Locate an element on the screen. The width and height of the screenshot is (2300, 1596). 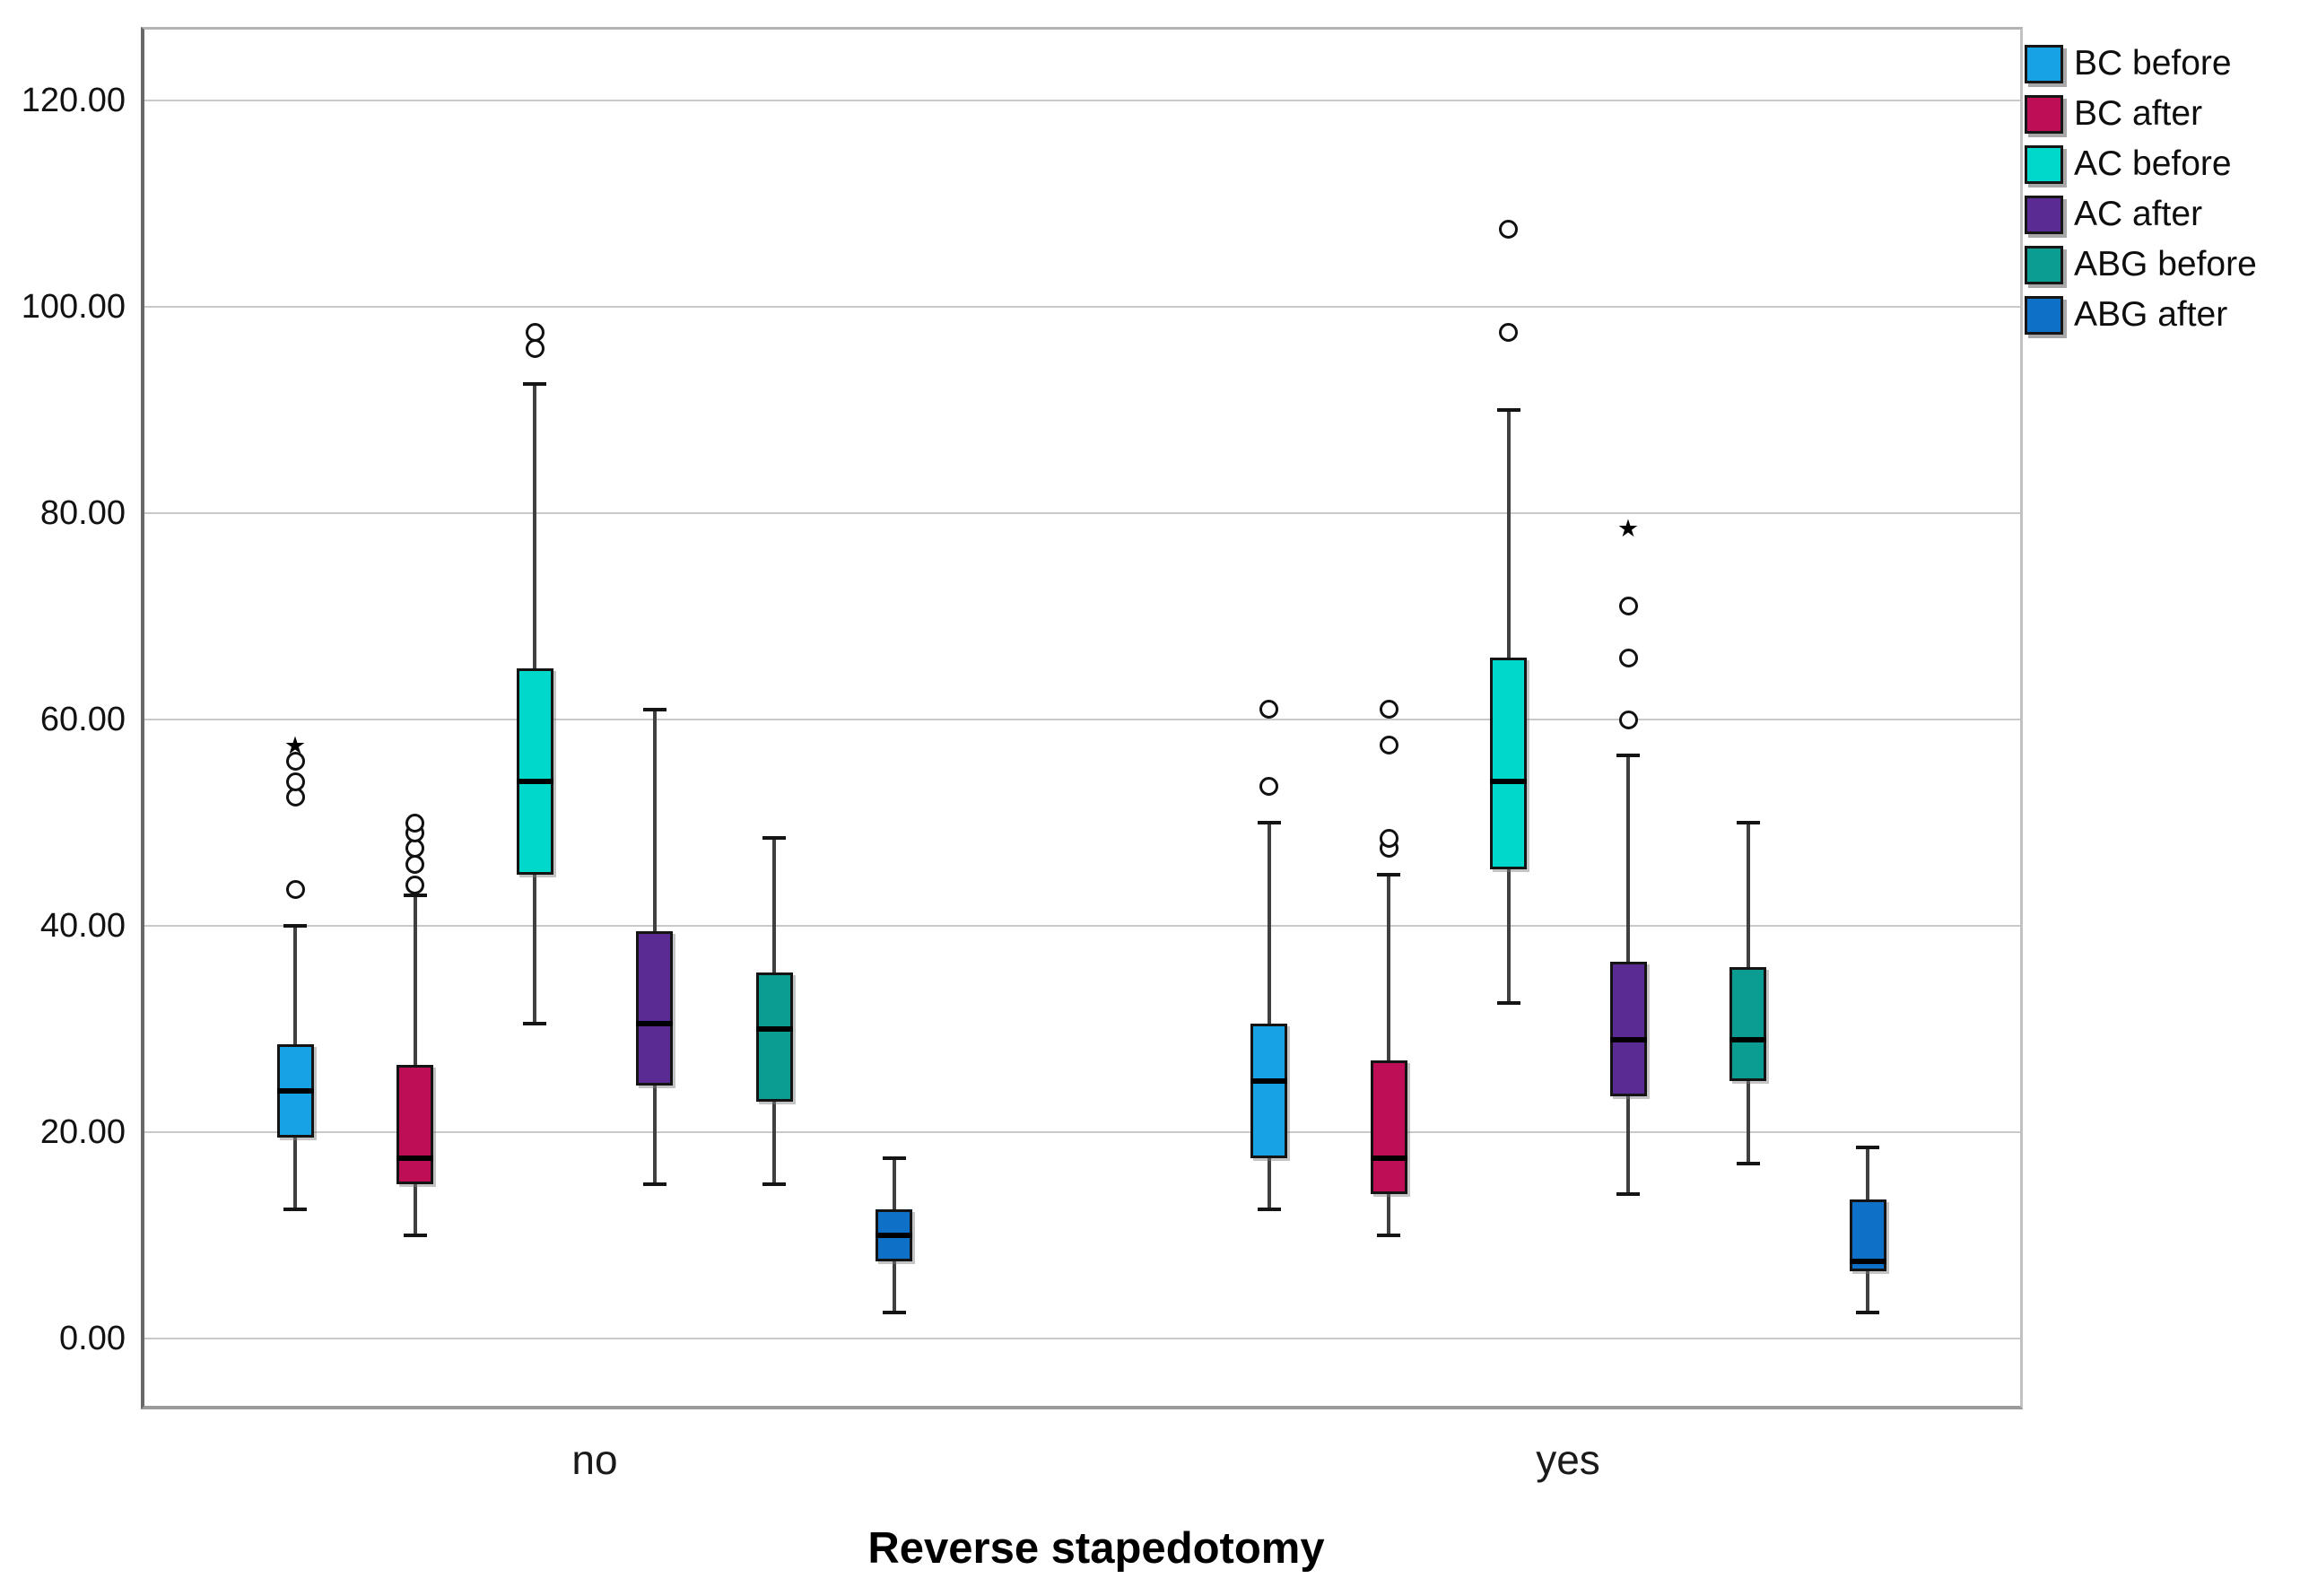
box-abg-before-no is located at coordinates (774, 1037).